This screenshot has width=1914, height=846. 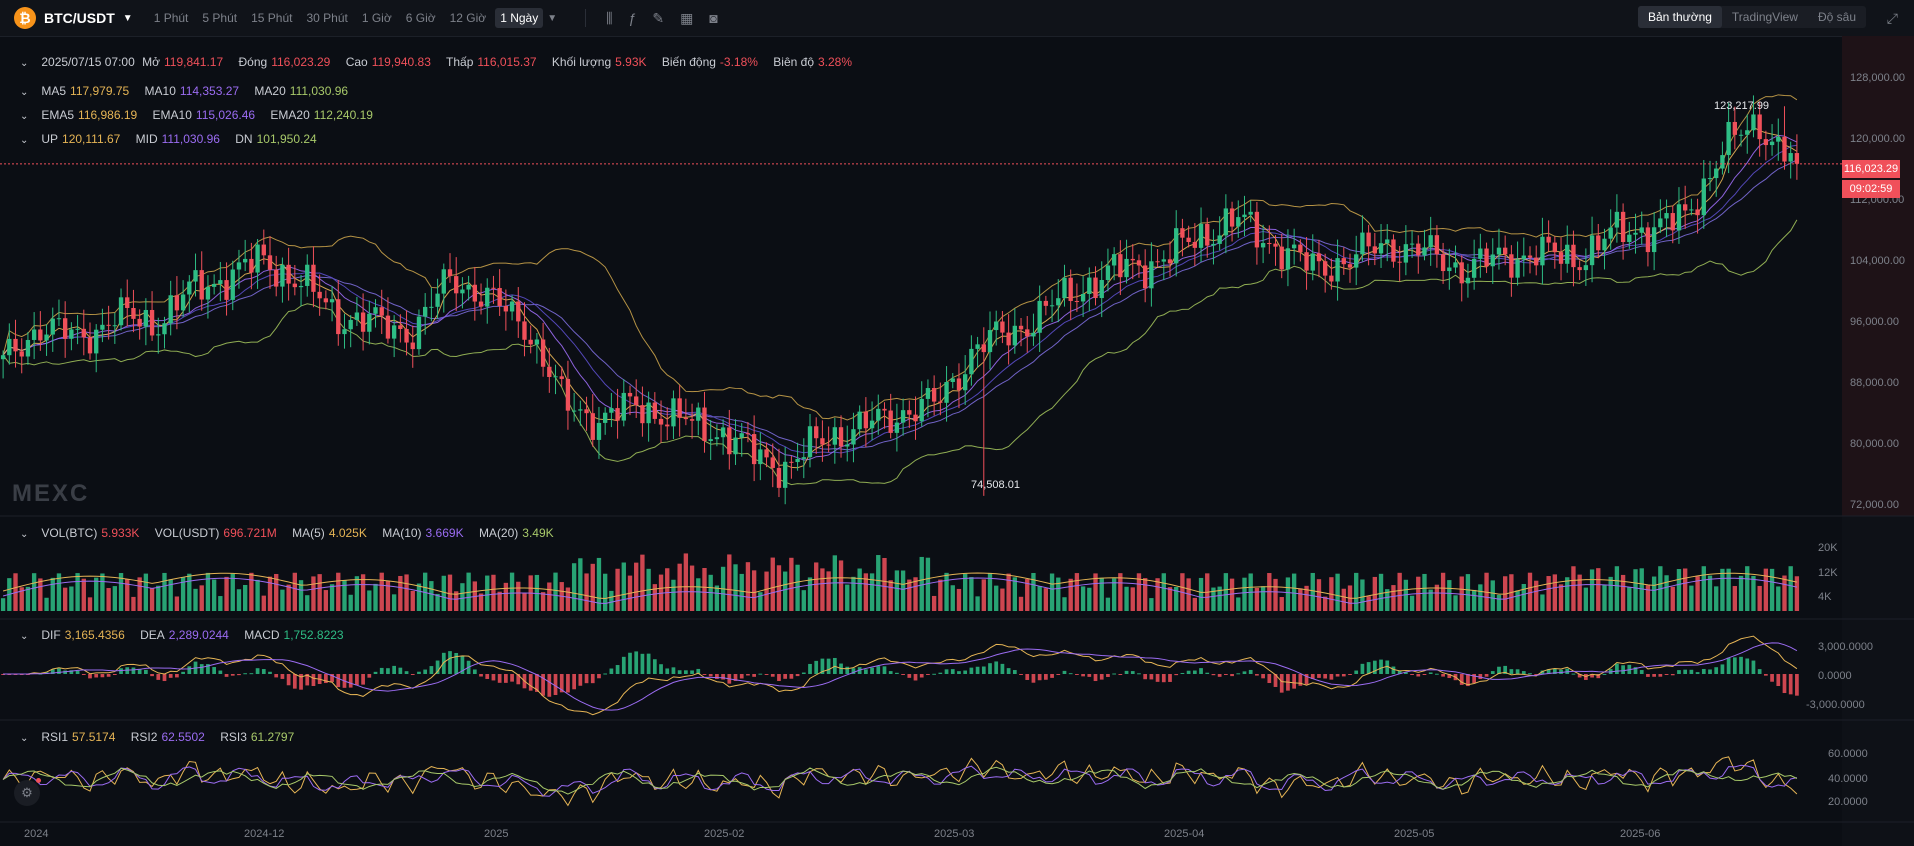 What do you see at coordinates (1892, 18) in the screenshot?
I see `fullscreen-icon: ⤢` at bounding box center [1892, 18].